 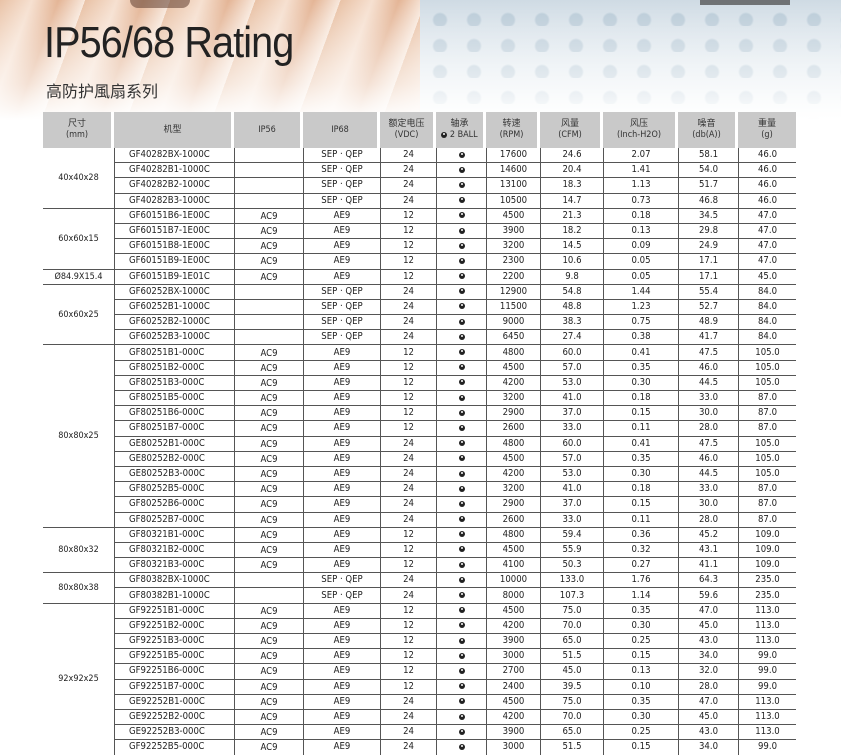 What do you see at coordinates (571, 489) in the screenshot?
I see `airflow-cell: 41.0` at bounding box center [571, 489].